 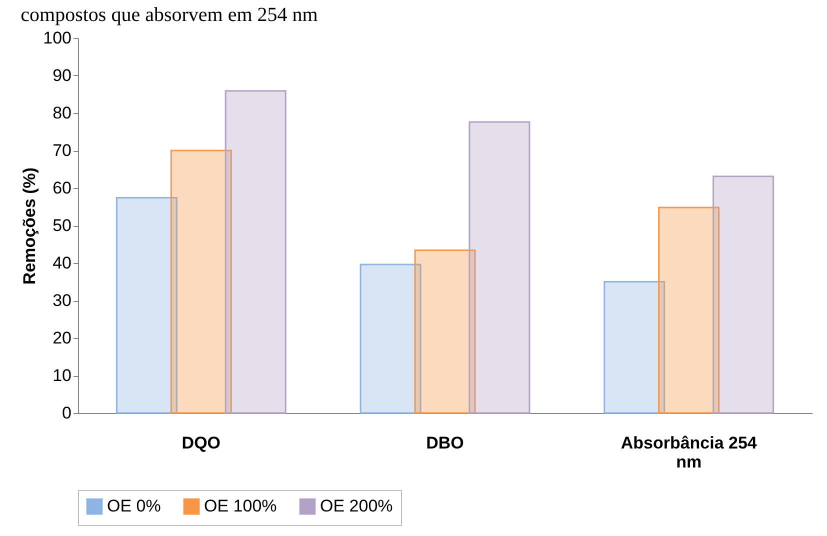 What do you see at coordinates (62, 150) in the screenshot?
I see `y-tick-label: 70` at bounding box center [62, 150].